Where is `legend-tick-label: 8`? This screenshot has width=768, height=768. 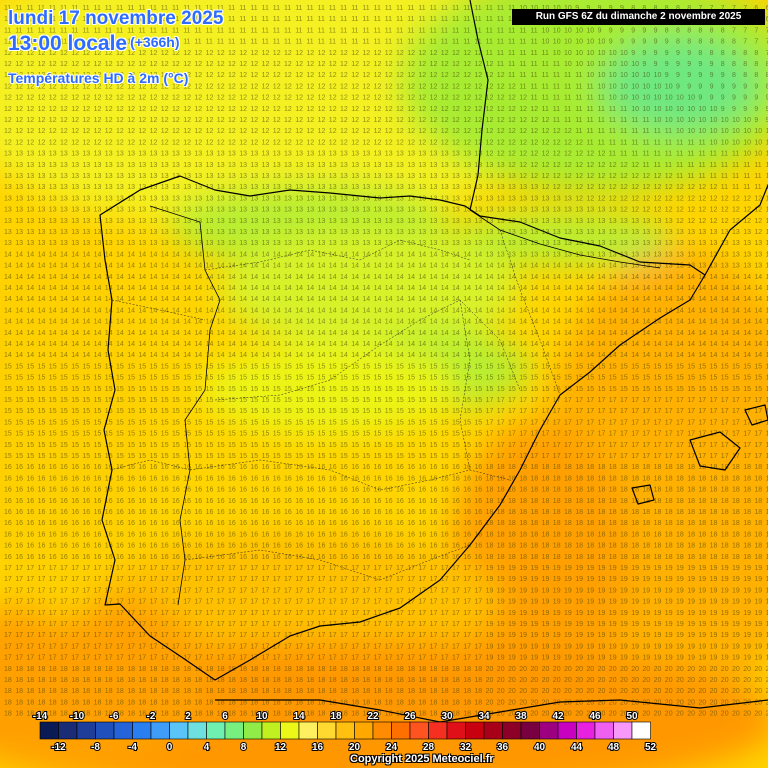 legend-tick-label: 8 is located at coordinates (244, 747).